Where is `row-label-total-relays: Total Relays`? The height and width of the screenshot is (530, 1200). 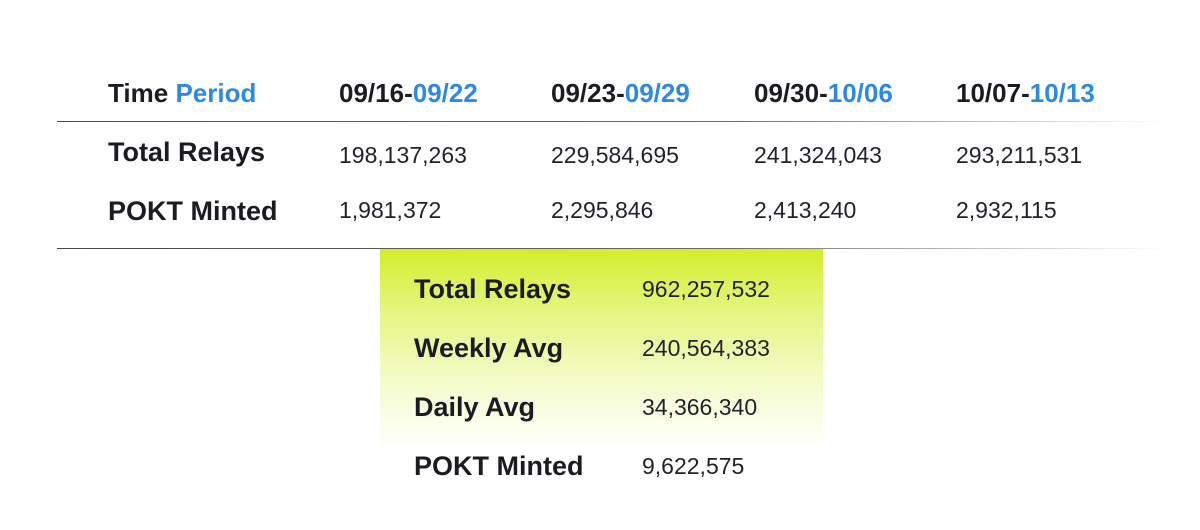 row-label-total-relays: Total Relays is located at coordinates (187, 152).